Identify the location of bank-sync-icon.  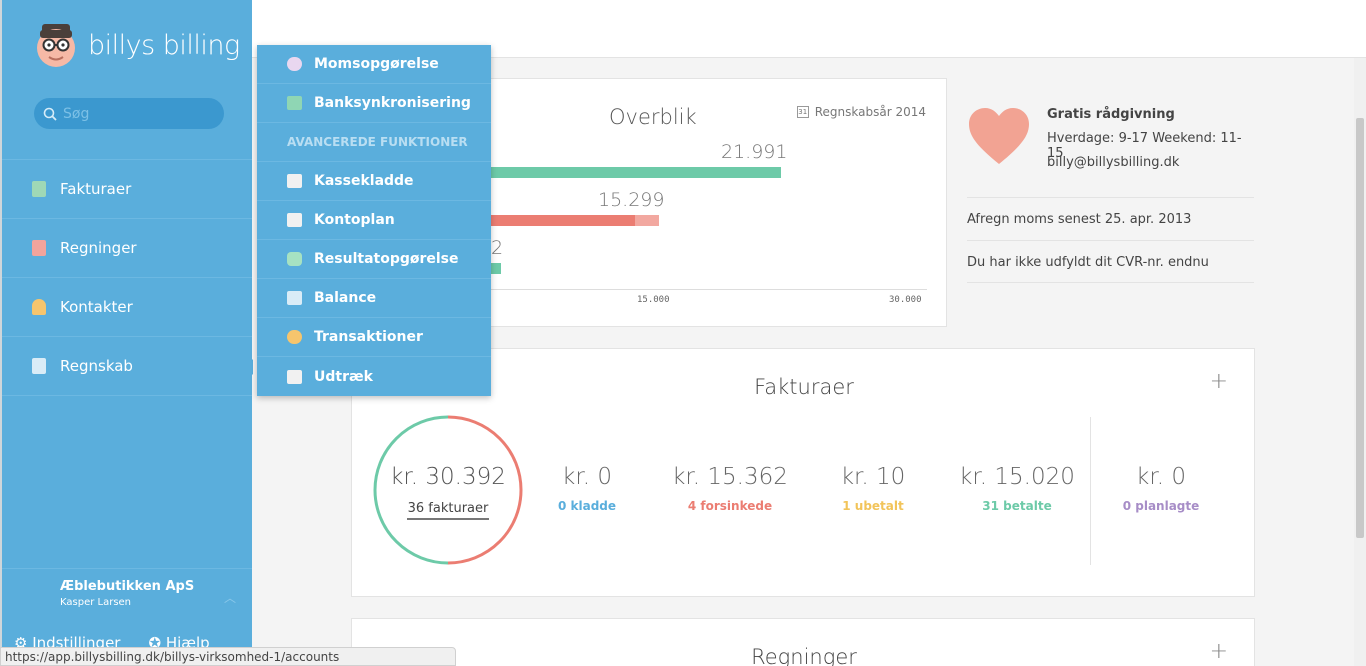
(294, 103).